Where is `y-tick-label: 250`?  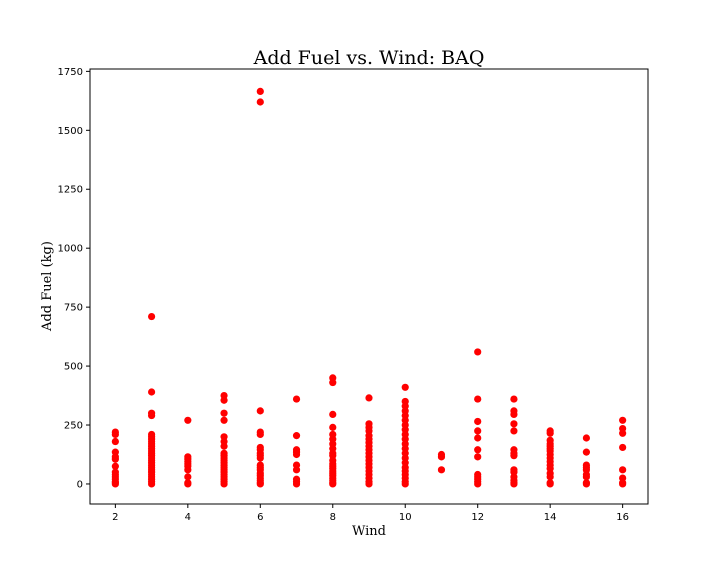 y-tick-label: 250 is located at coordinates (73, 426).